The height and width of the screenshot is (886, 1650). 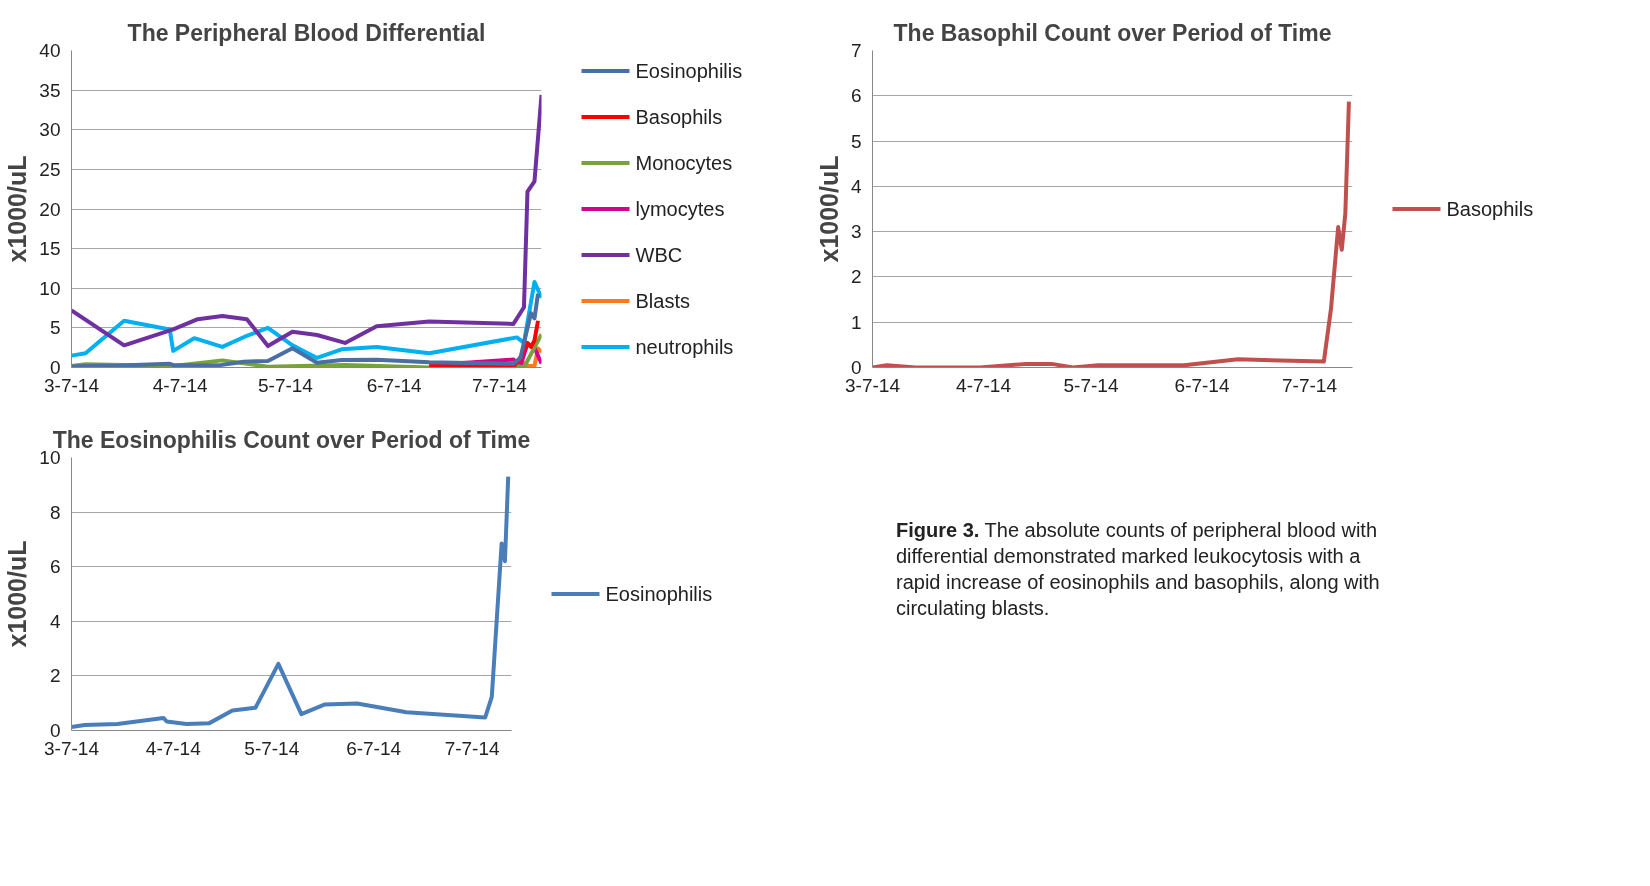 What do you see at coordinates (50, 249) in the screenshot?
I see `y-tick-label: 15` at bounding box center [50, 249].